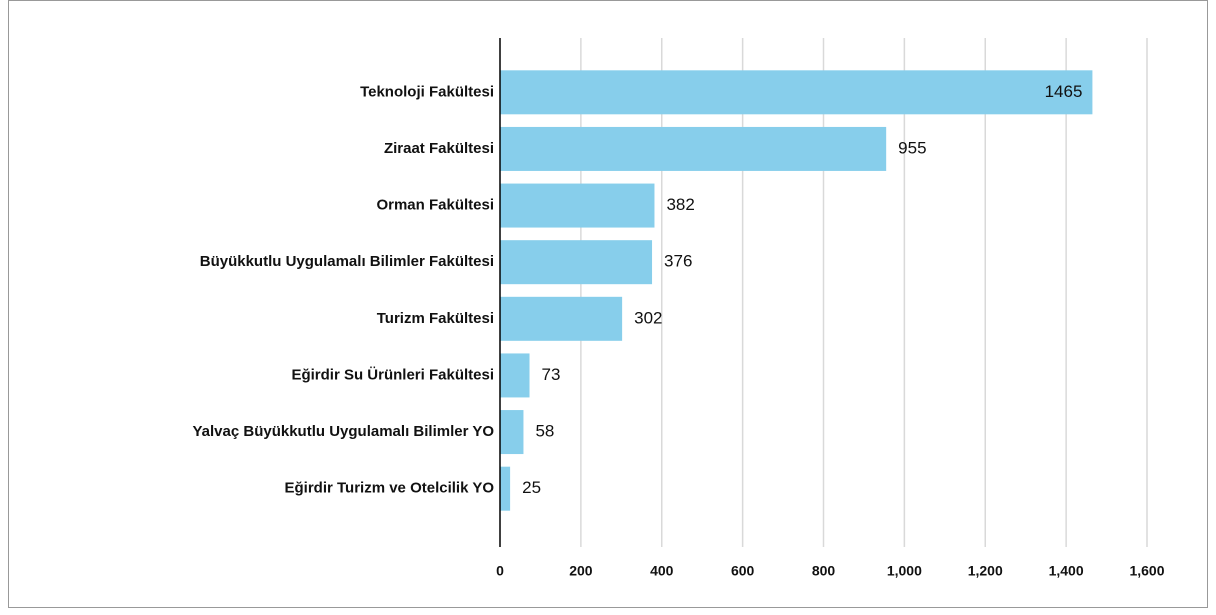  Describe the element at coordinates (1066, 571) in the screenshot. I see `x-tick-label: 1,400` at that location.